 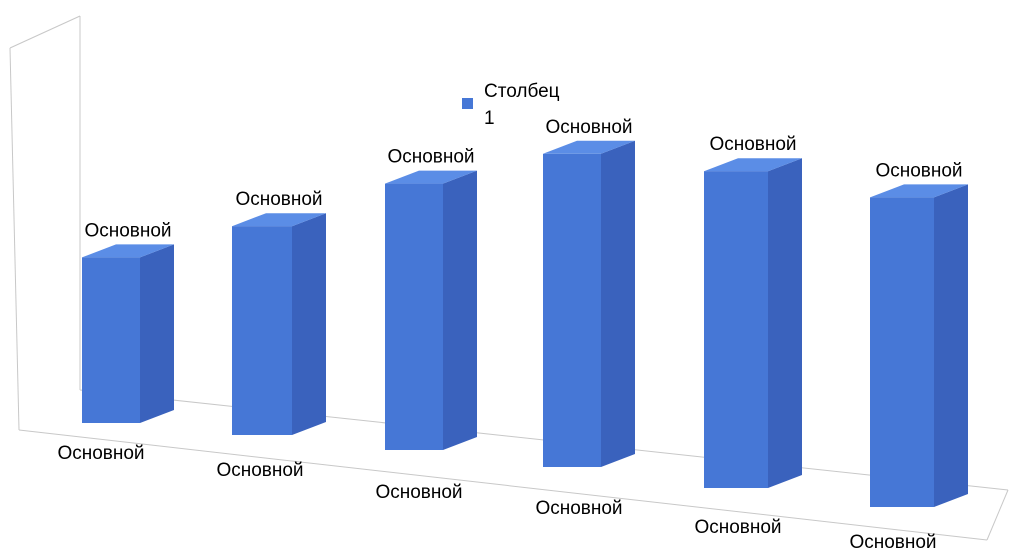 I want to click on legend-swatch, so click(x=467, y=103).